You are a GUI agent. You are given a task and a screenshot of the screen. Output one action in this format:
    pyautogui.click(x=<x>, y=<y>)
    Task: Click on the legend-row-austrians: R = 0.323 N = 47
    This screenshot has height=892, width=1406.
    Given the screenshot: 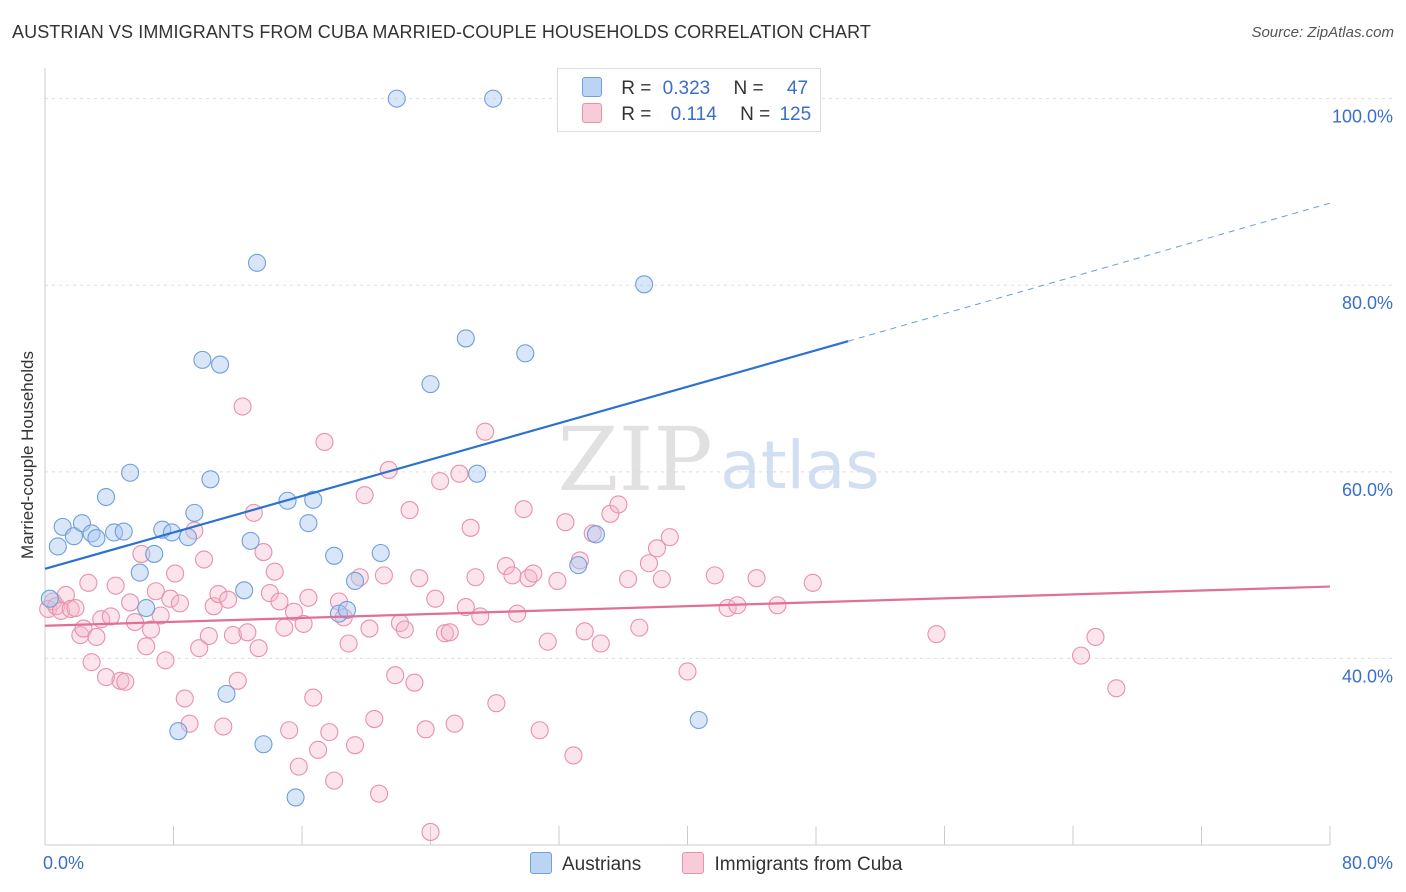 What is the action you would take?
    pyautogui.click(x=695, y=88)
    